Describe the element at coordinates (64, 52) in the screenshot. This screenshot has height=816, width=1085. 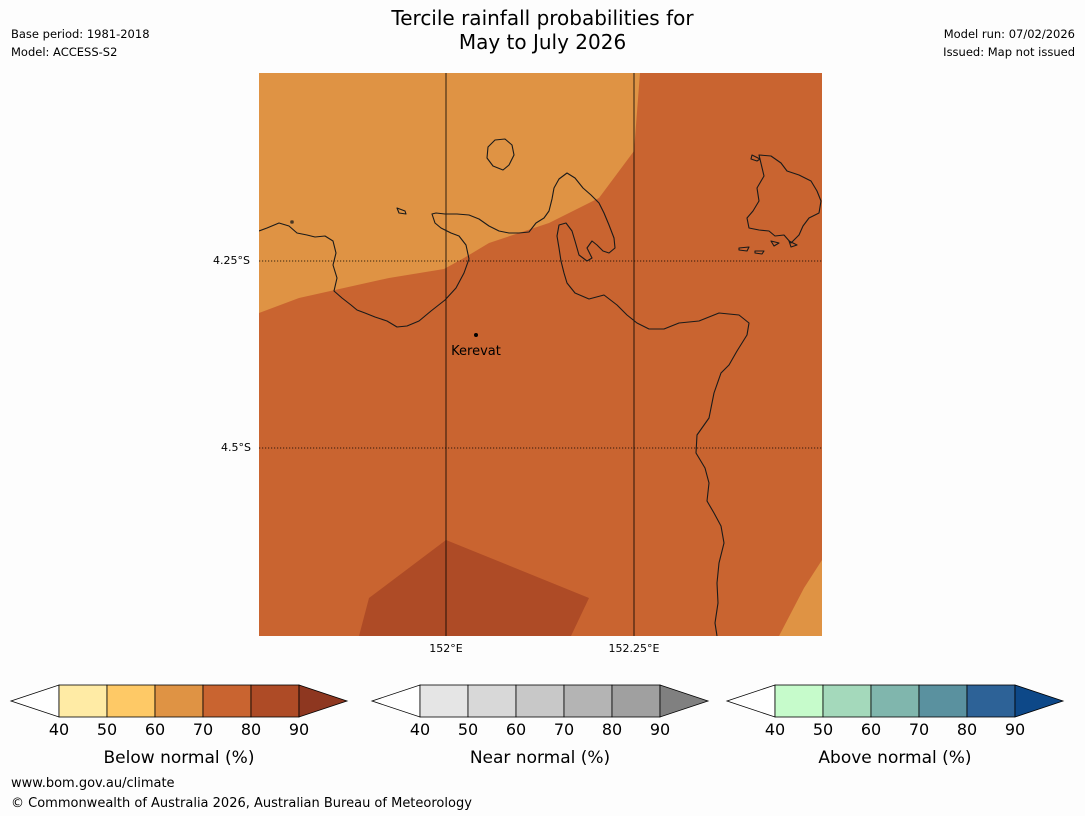
I see `model-text: Model: ACCESS-S2` at that location.